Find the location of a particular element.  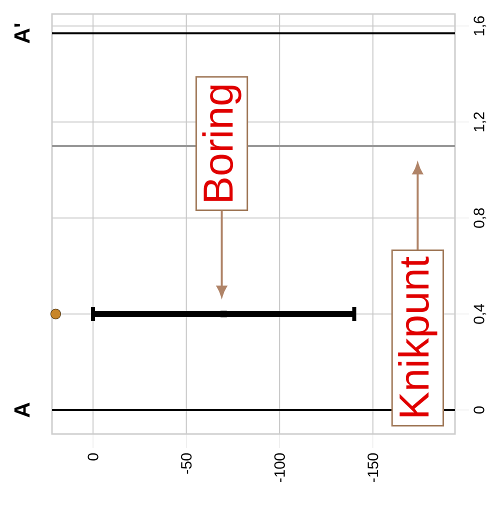

y-tick-label: 0,8 is located at coordinates (480, 218).